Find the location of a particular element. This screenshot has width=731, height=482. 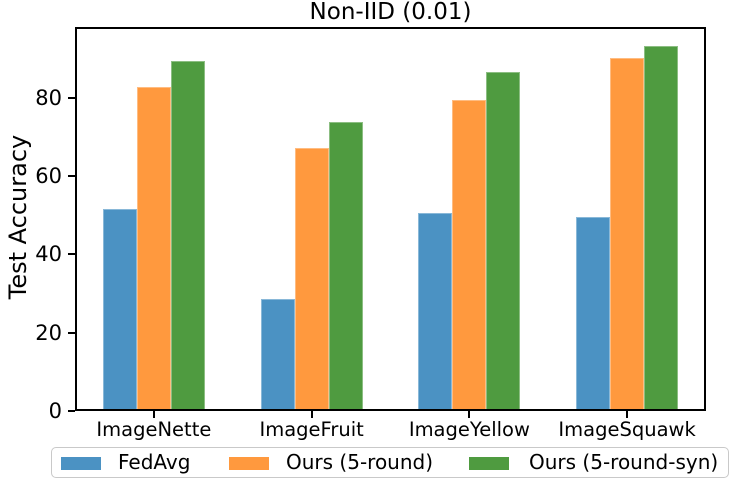

x-tick-label-imagenette: ImageNette is located at coordinates (154, 429).